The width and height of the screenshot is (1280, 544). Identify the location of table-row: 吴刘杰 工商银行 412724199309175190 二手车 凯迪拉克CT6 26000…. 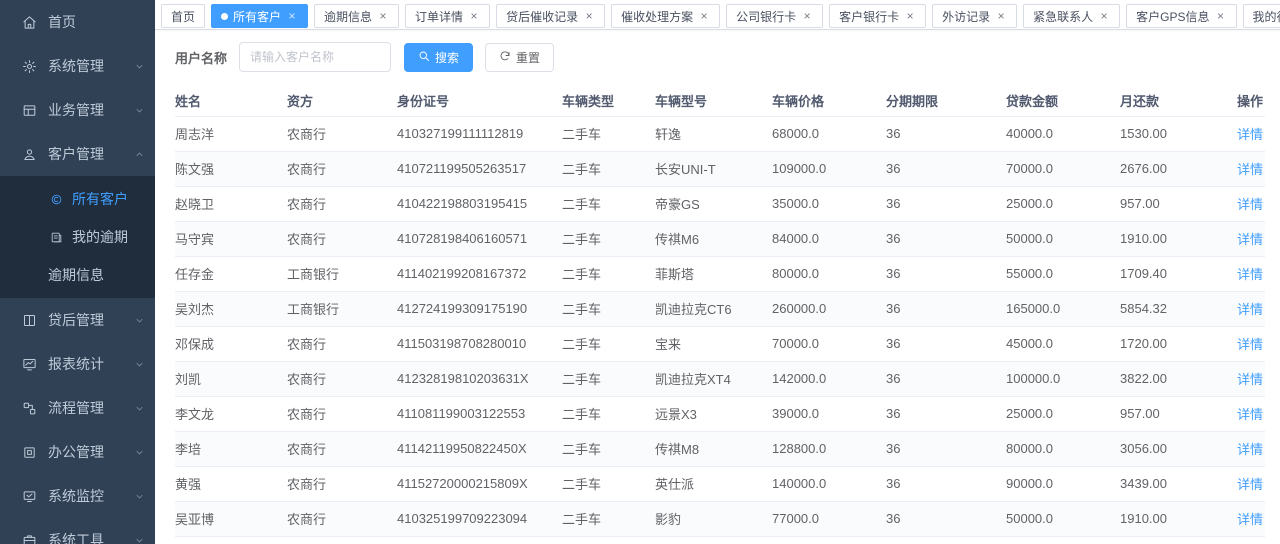
(720, 309).